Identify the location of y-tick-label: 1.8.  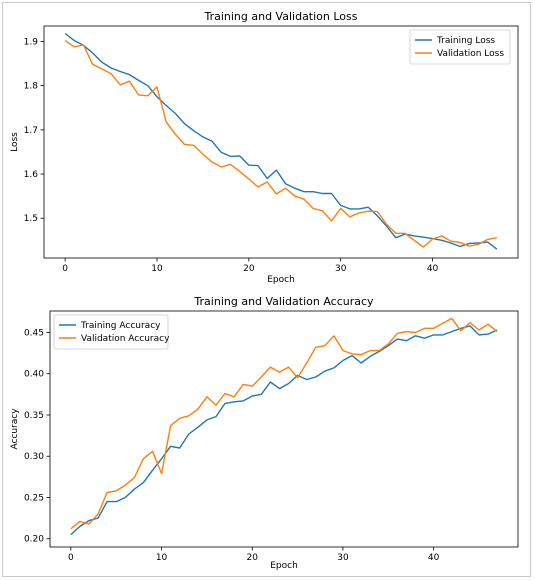
(31, 87).